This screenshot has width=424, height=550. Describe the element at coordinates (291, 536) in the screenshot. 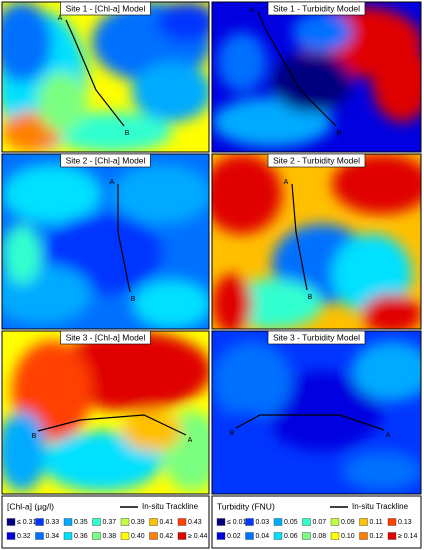

I see `legend-item-label: 0.06` at that location.